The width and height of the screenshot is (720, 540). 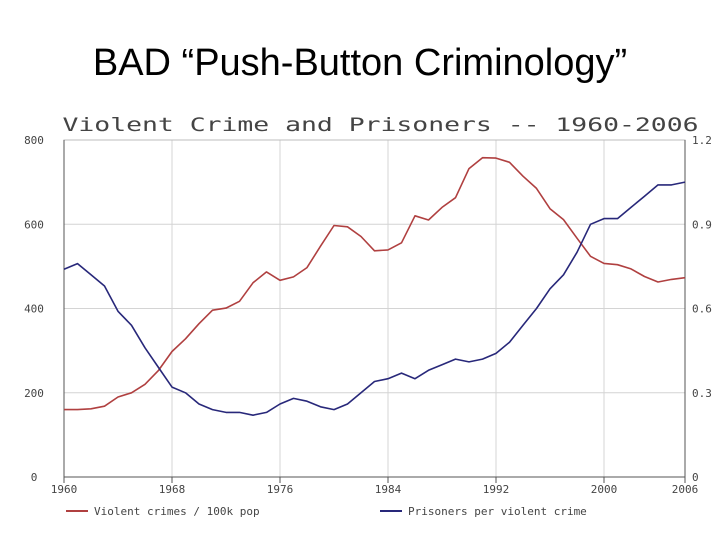 What do you see at coordinates (702, 224) in the screenshot?
I see `y-right-tick-label: 0.9` at bounding box center [702, 224].